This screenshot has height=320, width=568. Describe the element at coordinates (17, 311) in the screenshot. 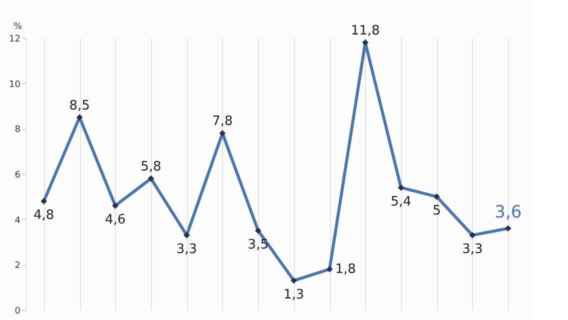

I see `y-tick-label: 0` at that location.